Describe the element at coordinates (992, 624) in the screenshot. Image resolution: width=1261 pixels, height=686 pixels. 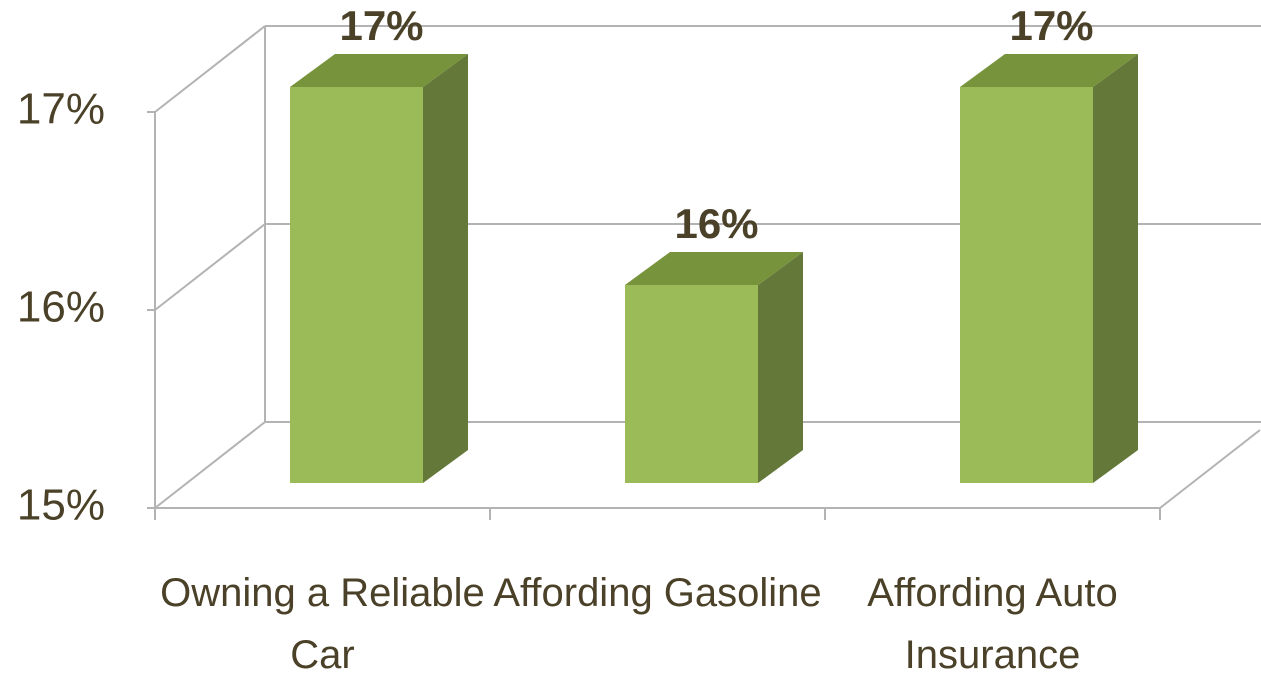
I see `x-tick-label: Affording Auto Insurance` at that location.